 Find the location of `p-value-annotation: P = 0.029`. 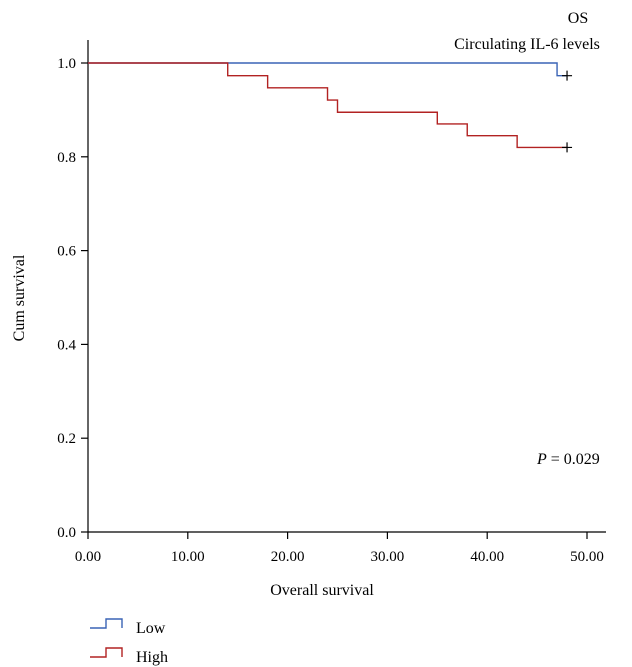

p-value-annotation: P = 0.029 is located at coordinates (568, 459).